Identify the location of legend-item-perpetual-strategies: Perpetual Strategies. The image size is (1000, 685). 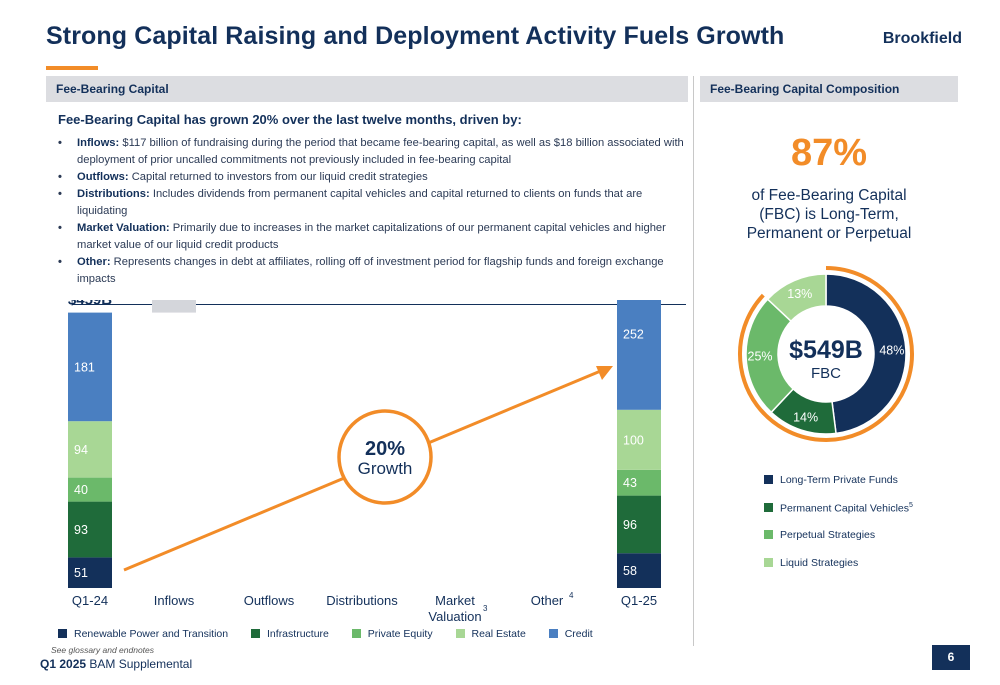
(838, 543).